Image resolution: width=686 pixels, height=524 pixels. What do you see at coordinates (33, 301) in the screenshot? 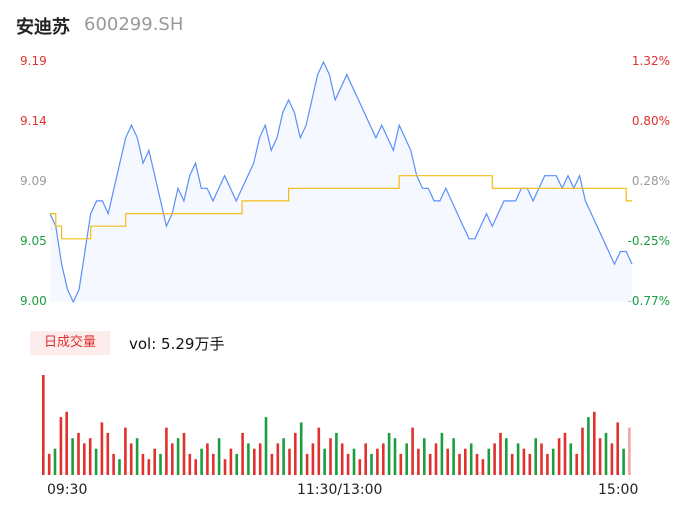
I see `y-tick-left-4: 9.00` at bounding box center [33, 301].